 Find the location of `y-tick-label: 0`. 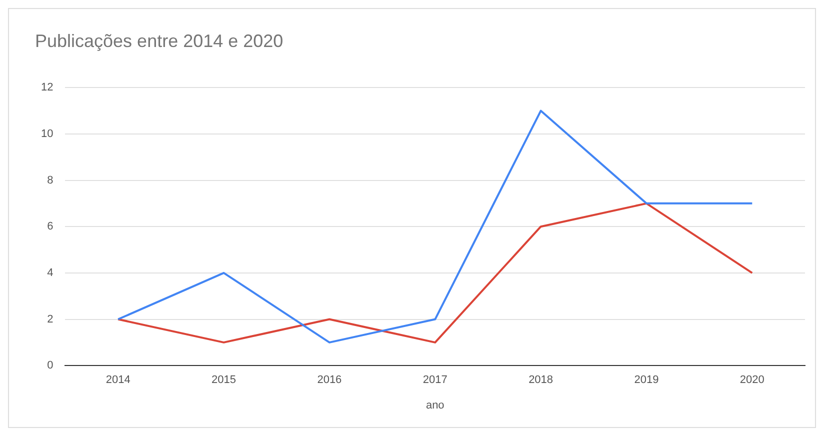

y-tick-label: 0 is located at coordinates (50, 366).